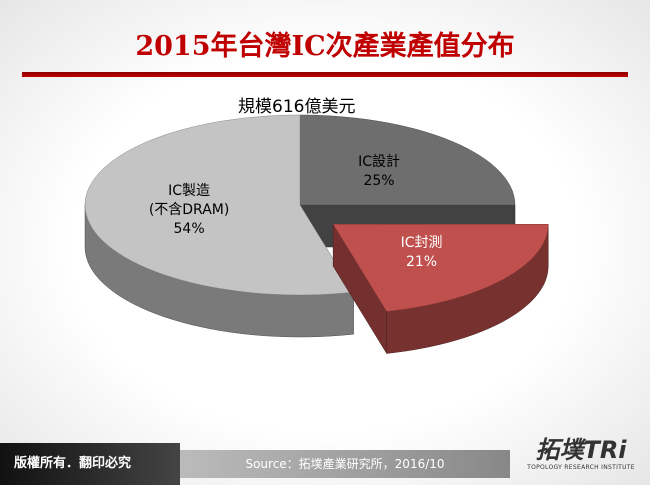 This screenshot has height=485, width=650. Describe the element at coordinates (189, 201) in the screenshot. I see `slice-label: IC製造 (不含DRAM)` at that location.